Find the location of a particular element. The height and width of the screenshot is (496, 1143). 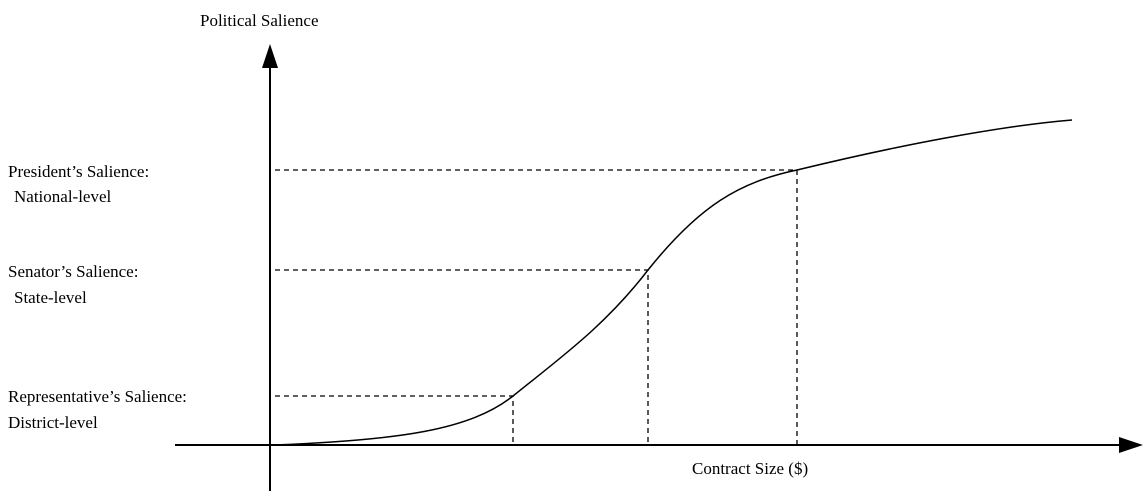

level-title: Representative’s Salience: is located at coordinates (97, 396).